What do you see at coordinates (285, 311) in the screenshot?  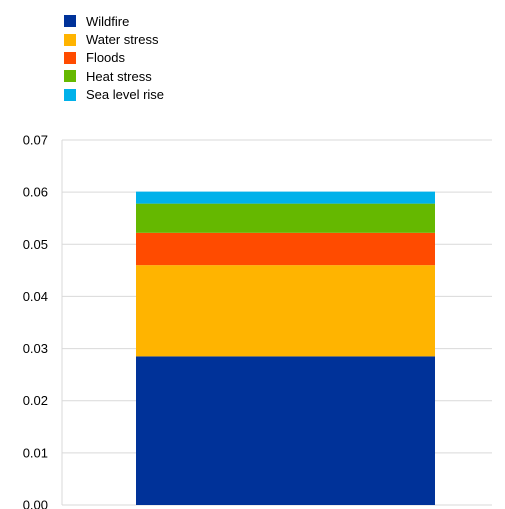 I see `bar-segment-water-stress` at bounding box center [285, 311].